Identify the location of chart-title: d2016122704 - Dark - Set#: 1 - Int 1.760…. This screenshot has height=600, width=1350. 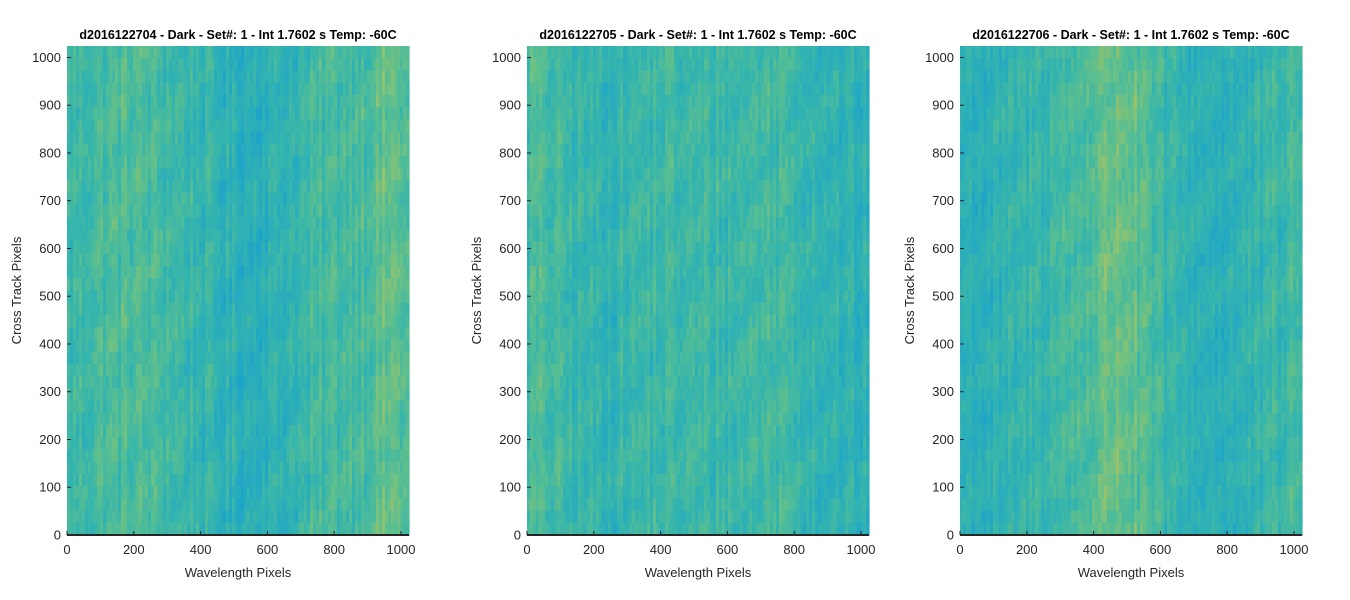
(237, 35).